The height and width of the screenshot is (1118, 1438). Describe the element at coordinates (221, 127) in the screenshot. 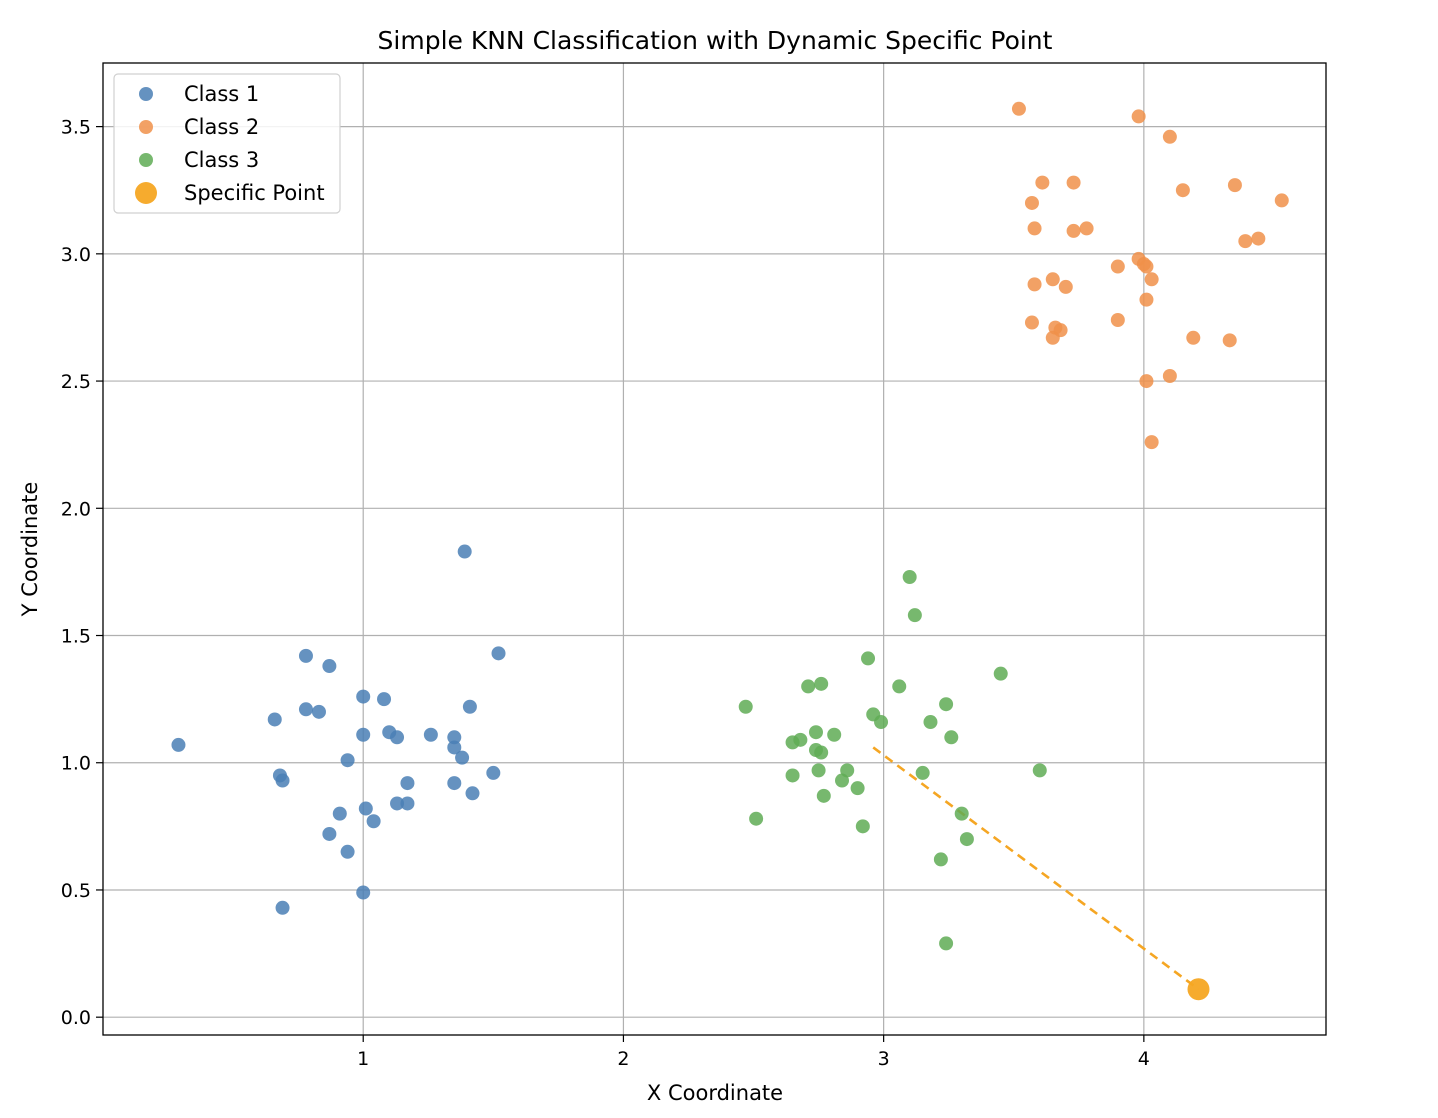

I see `legend-label-class-2: Class 2` at that location.